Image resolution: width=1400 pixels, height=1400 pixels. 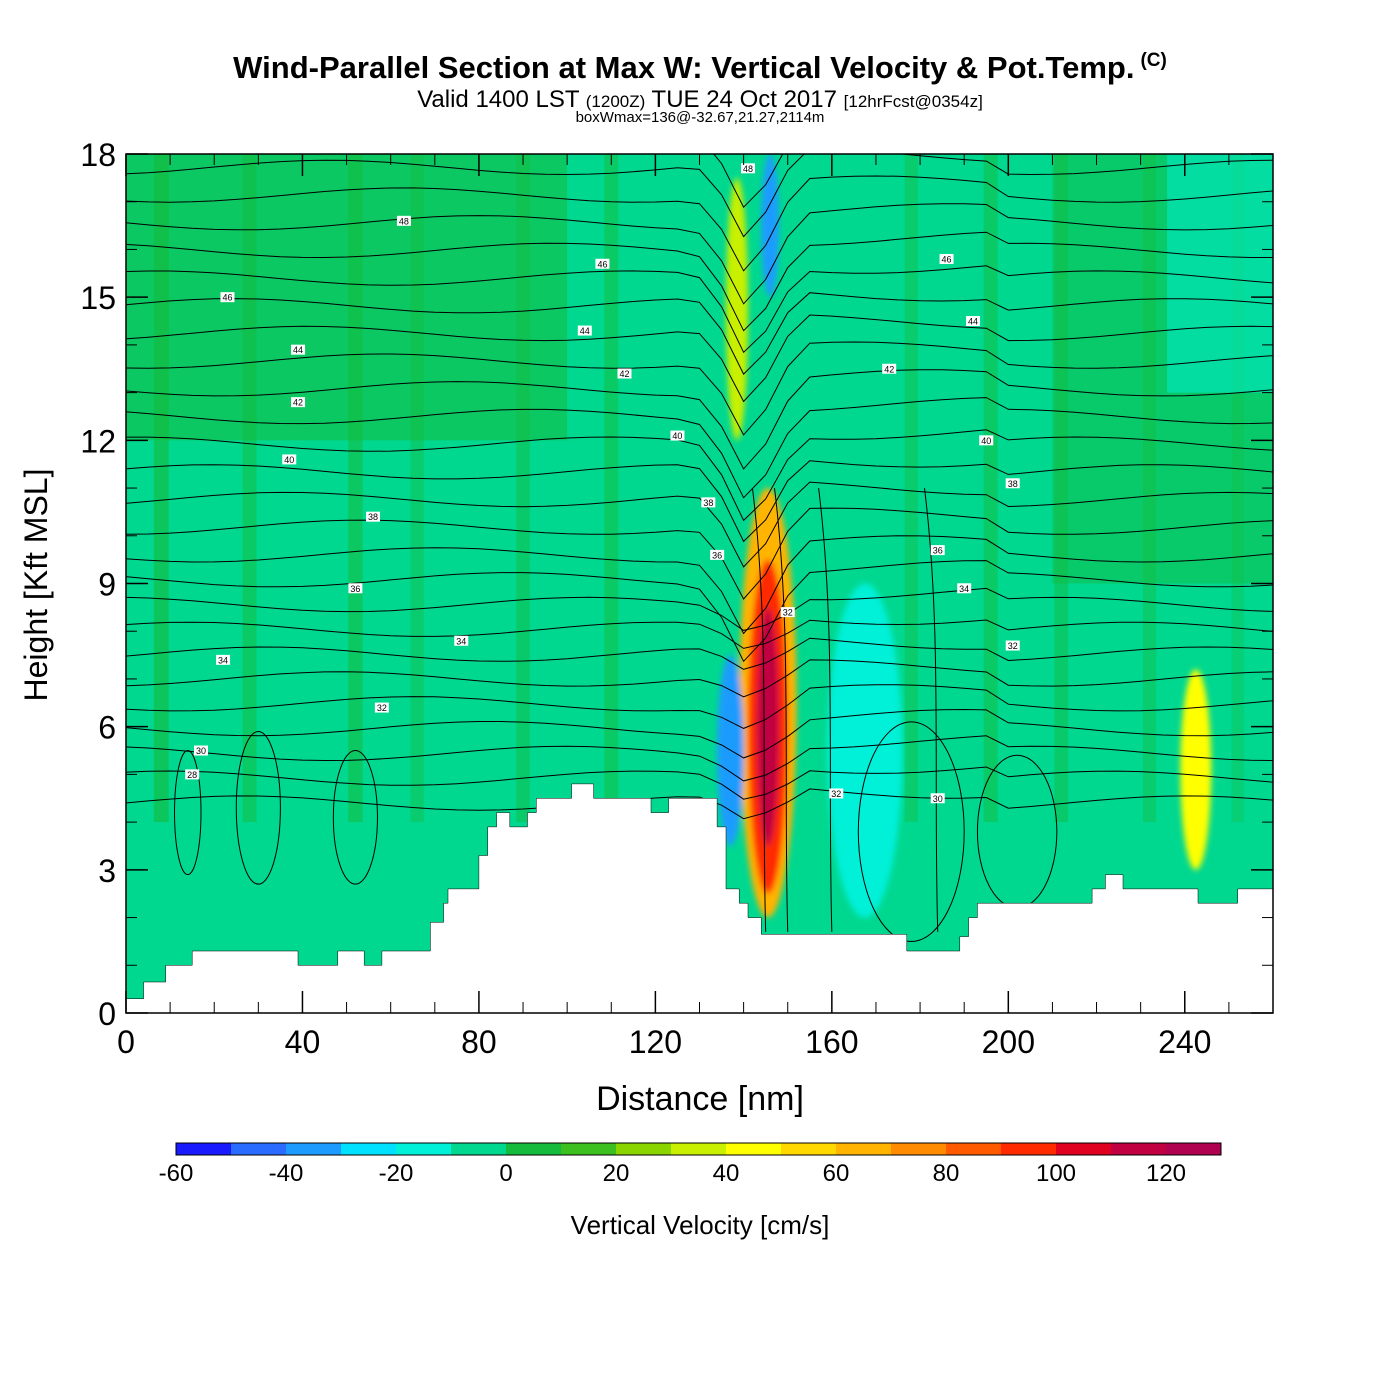 I want to click on x-tick-label: 240, so click(x=1184, y=1042).